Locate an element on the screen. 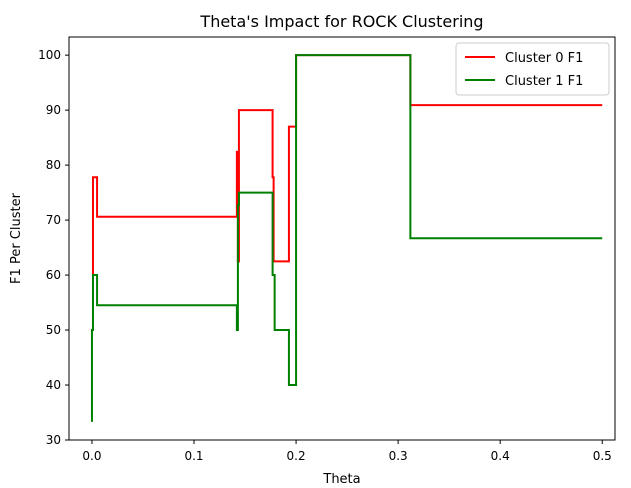  x-tick-label: 0.0 is located at coordinates (91, 456).